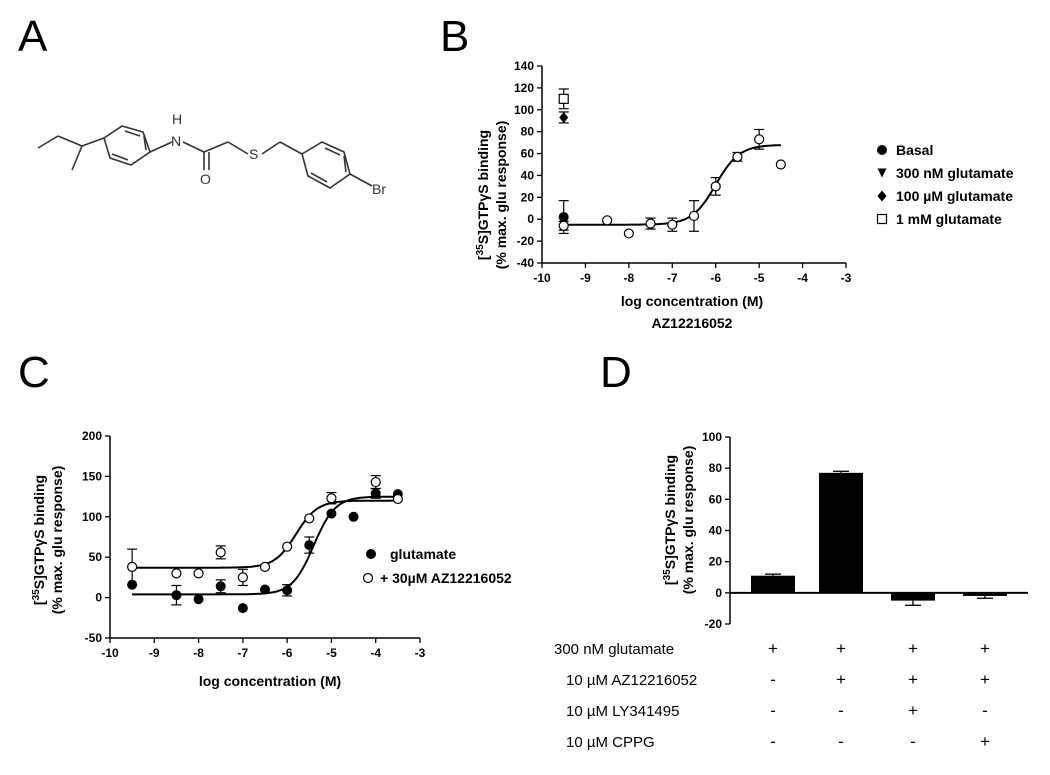 Image resolution: width=1050 pixels, height=775 pixels. I want to click on atom-o: O, so click(205, 179).